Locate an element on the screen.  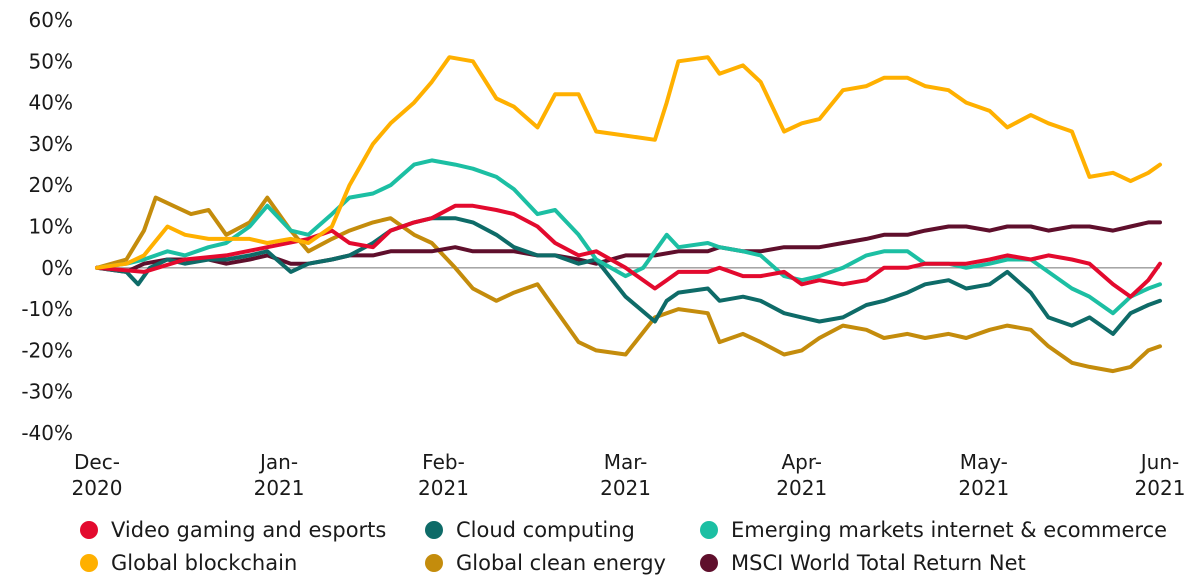
x-tick-label: Apr- is located at coordinates (801, 462).